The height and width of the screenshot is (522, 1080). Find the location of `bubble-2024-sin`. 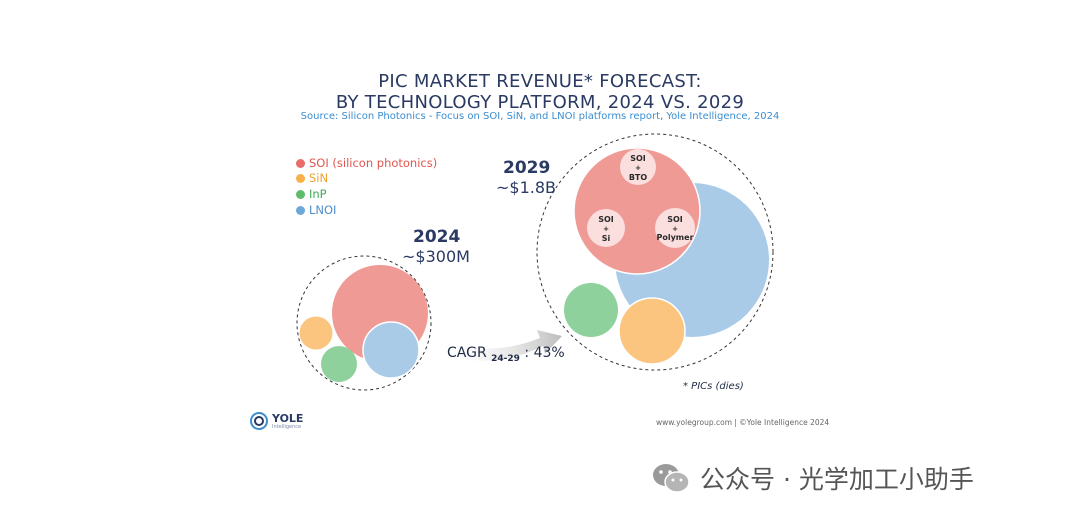

bubble-2024-sin is located at coordinates (316, 333).